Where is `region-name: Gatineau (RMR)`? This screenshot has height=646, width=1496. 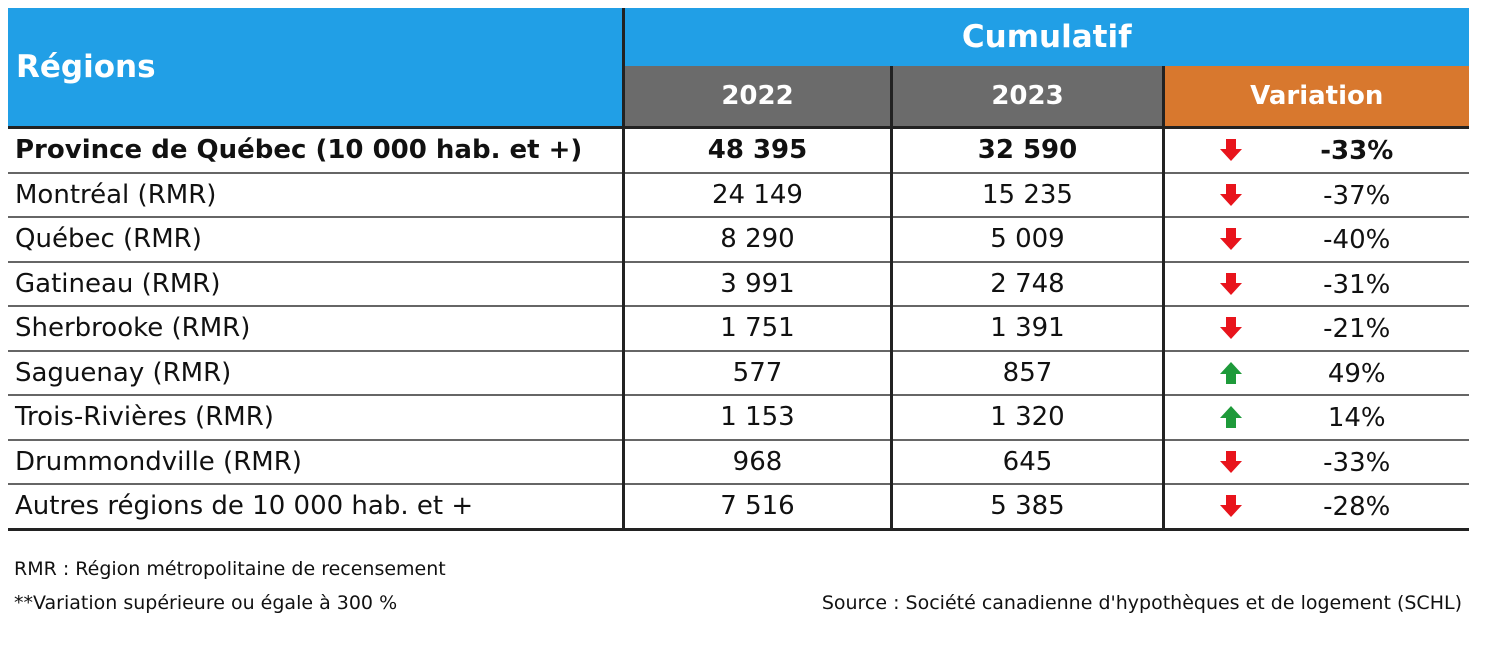 region-name: Gatineau (RMR) is located at coordinates (316, 284).